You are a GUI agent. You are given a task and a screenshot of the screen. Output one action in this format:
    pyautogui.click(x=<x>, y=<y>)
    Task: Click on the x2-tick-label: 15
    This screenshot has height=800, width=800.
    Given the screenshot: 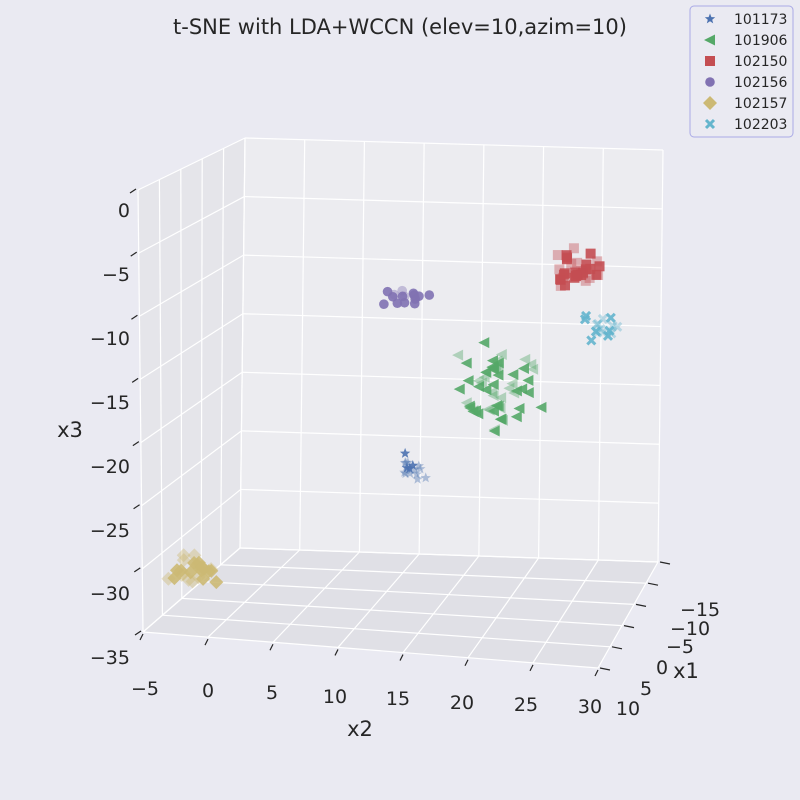 What is the action you would take?
    pyautogui.click(x=398, y=699)
    